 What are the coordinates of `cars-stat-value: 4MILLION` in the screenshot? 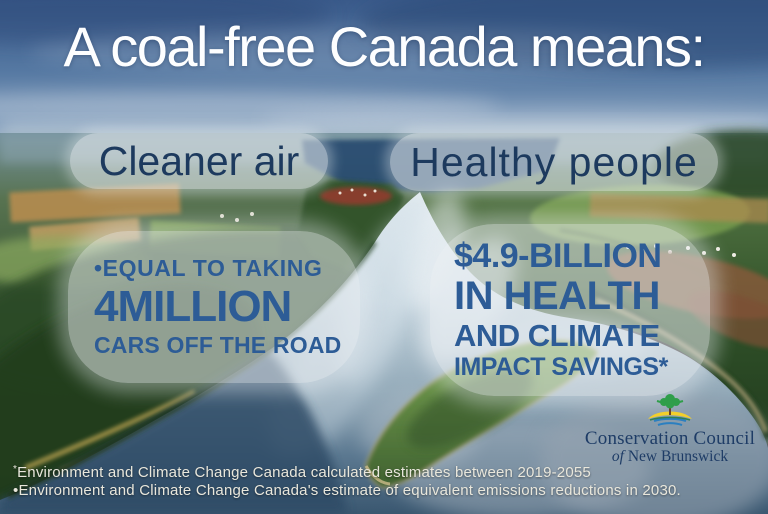 It's located at (193, 307).